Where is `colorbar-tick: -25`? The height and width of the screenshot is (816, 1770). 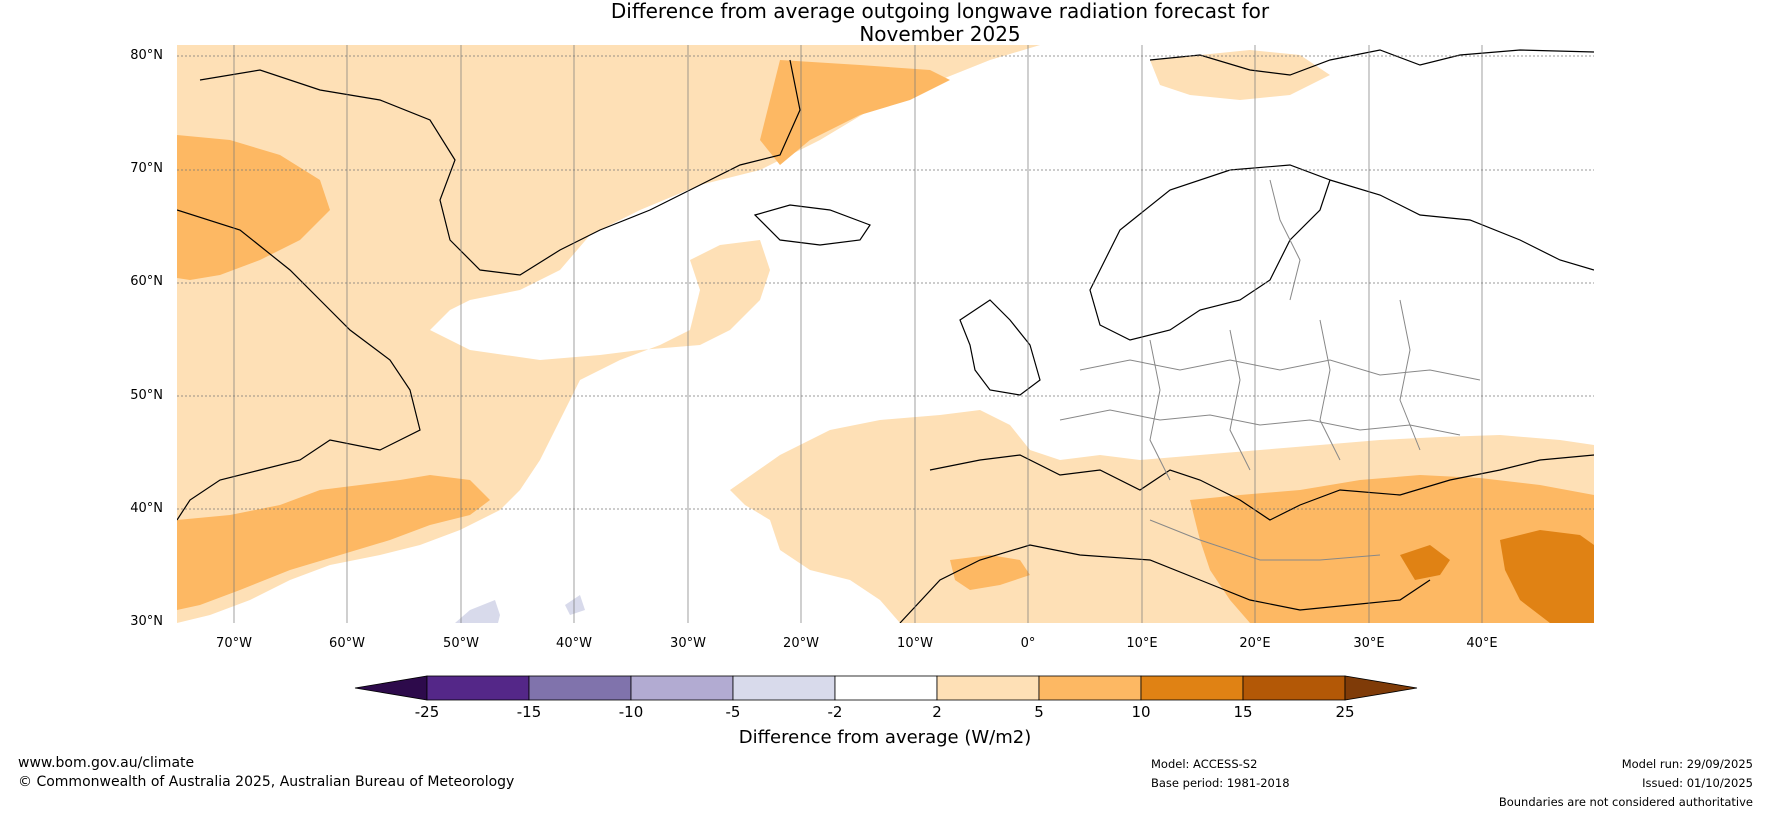 colorbar-tick: -25 is located at coordinates (427, 712).